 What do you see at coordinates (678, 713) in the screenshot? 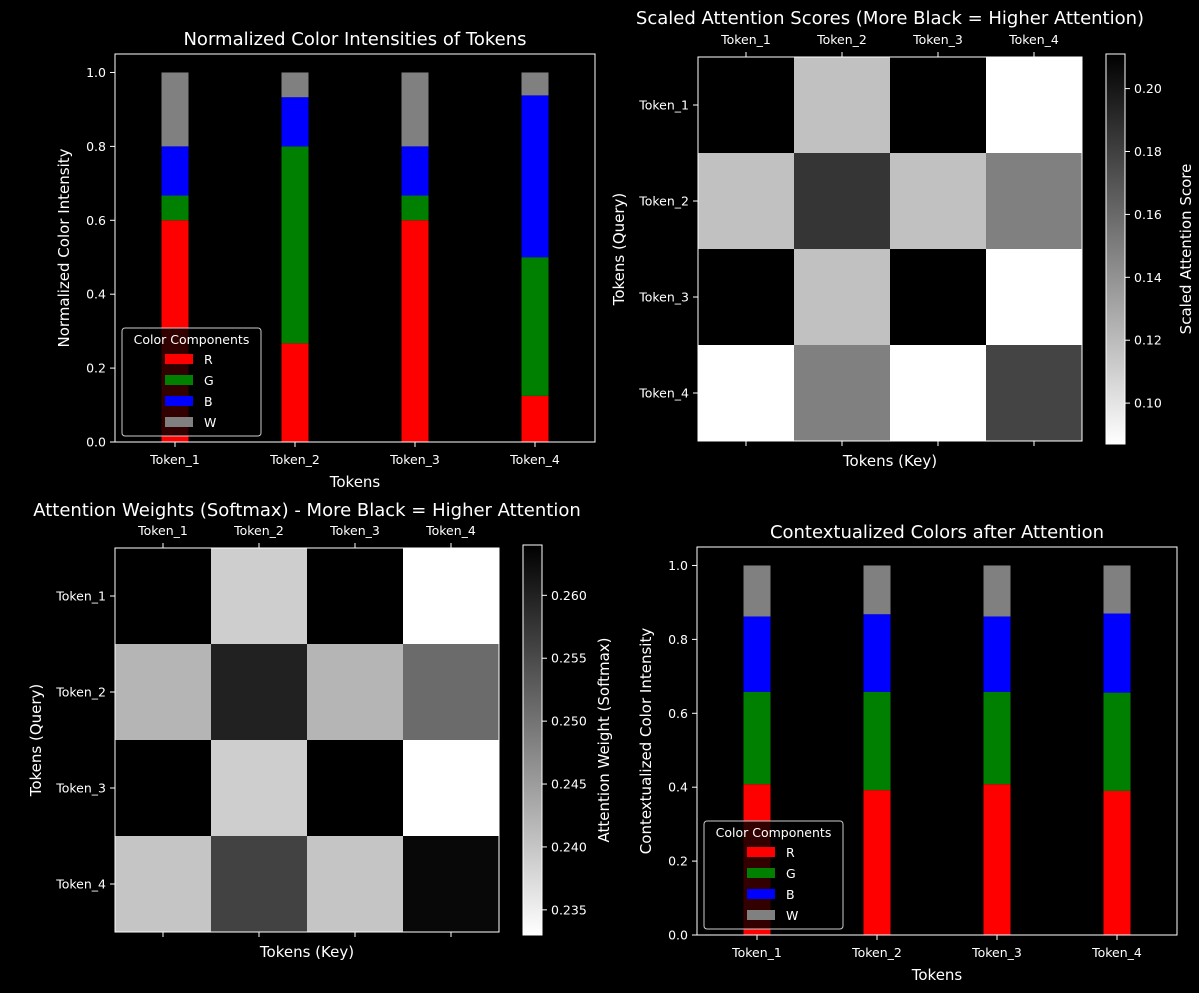
I see `y-tick-label: 0.6` at bounding box center [678, 713].